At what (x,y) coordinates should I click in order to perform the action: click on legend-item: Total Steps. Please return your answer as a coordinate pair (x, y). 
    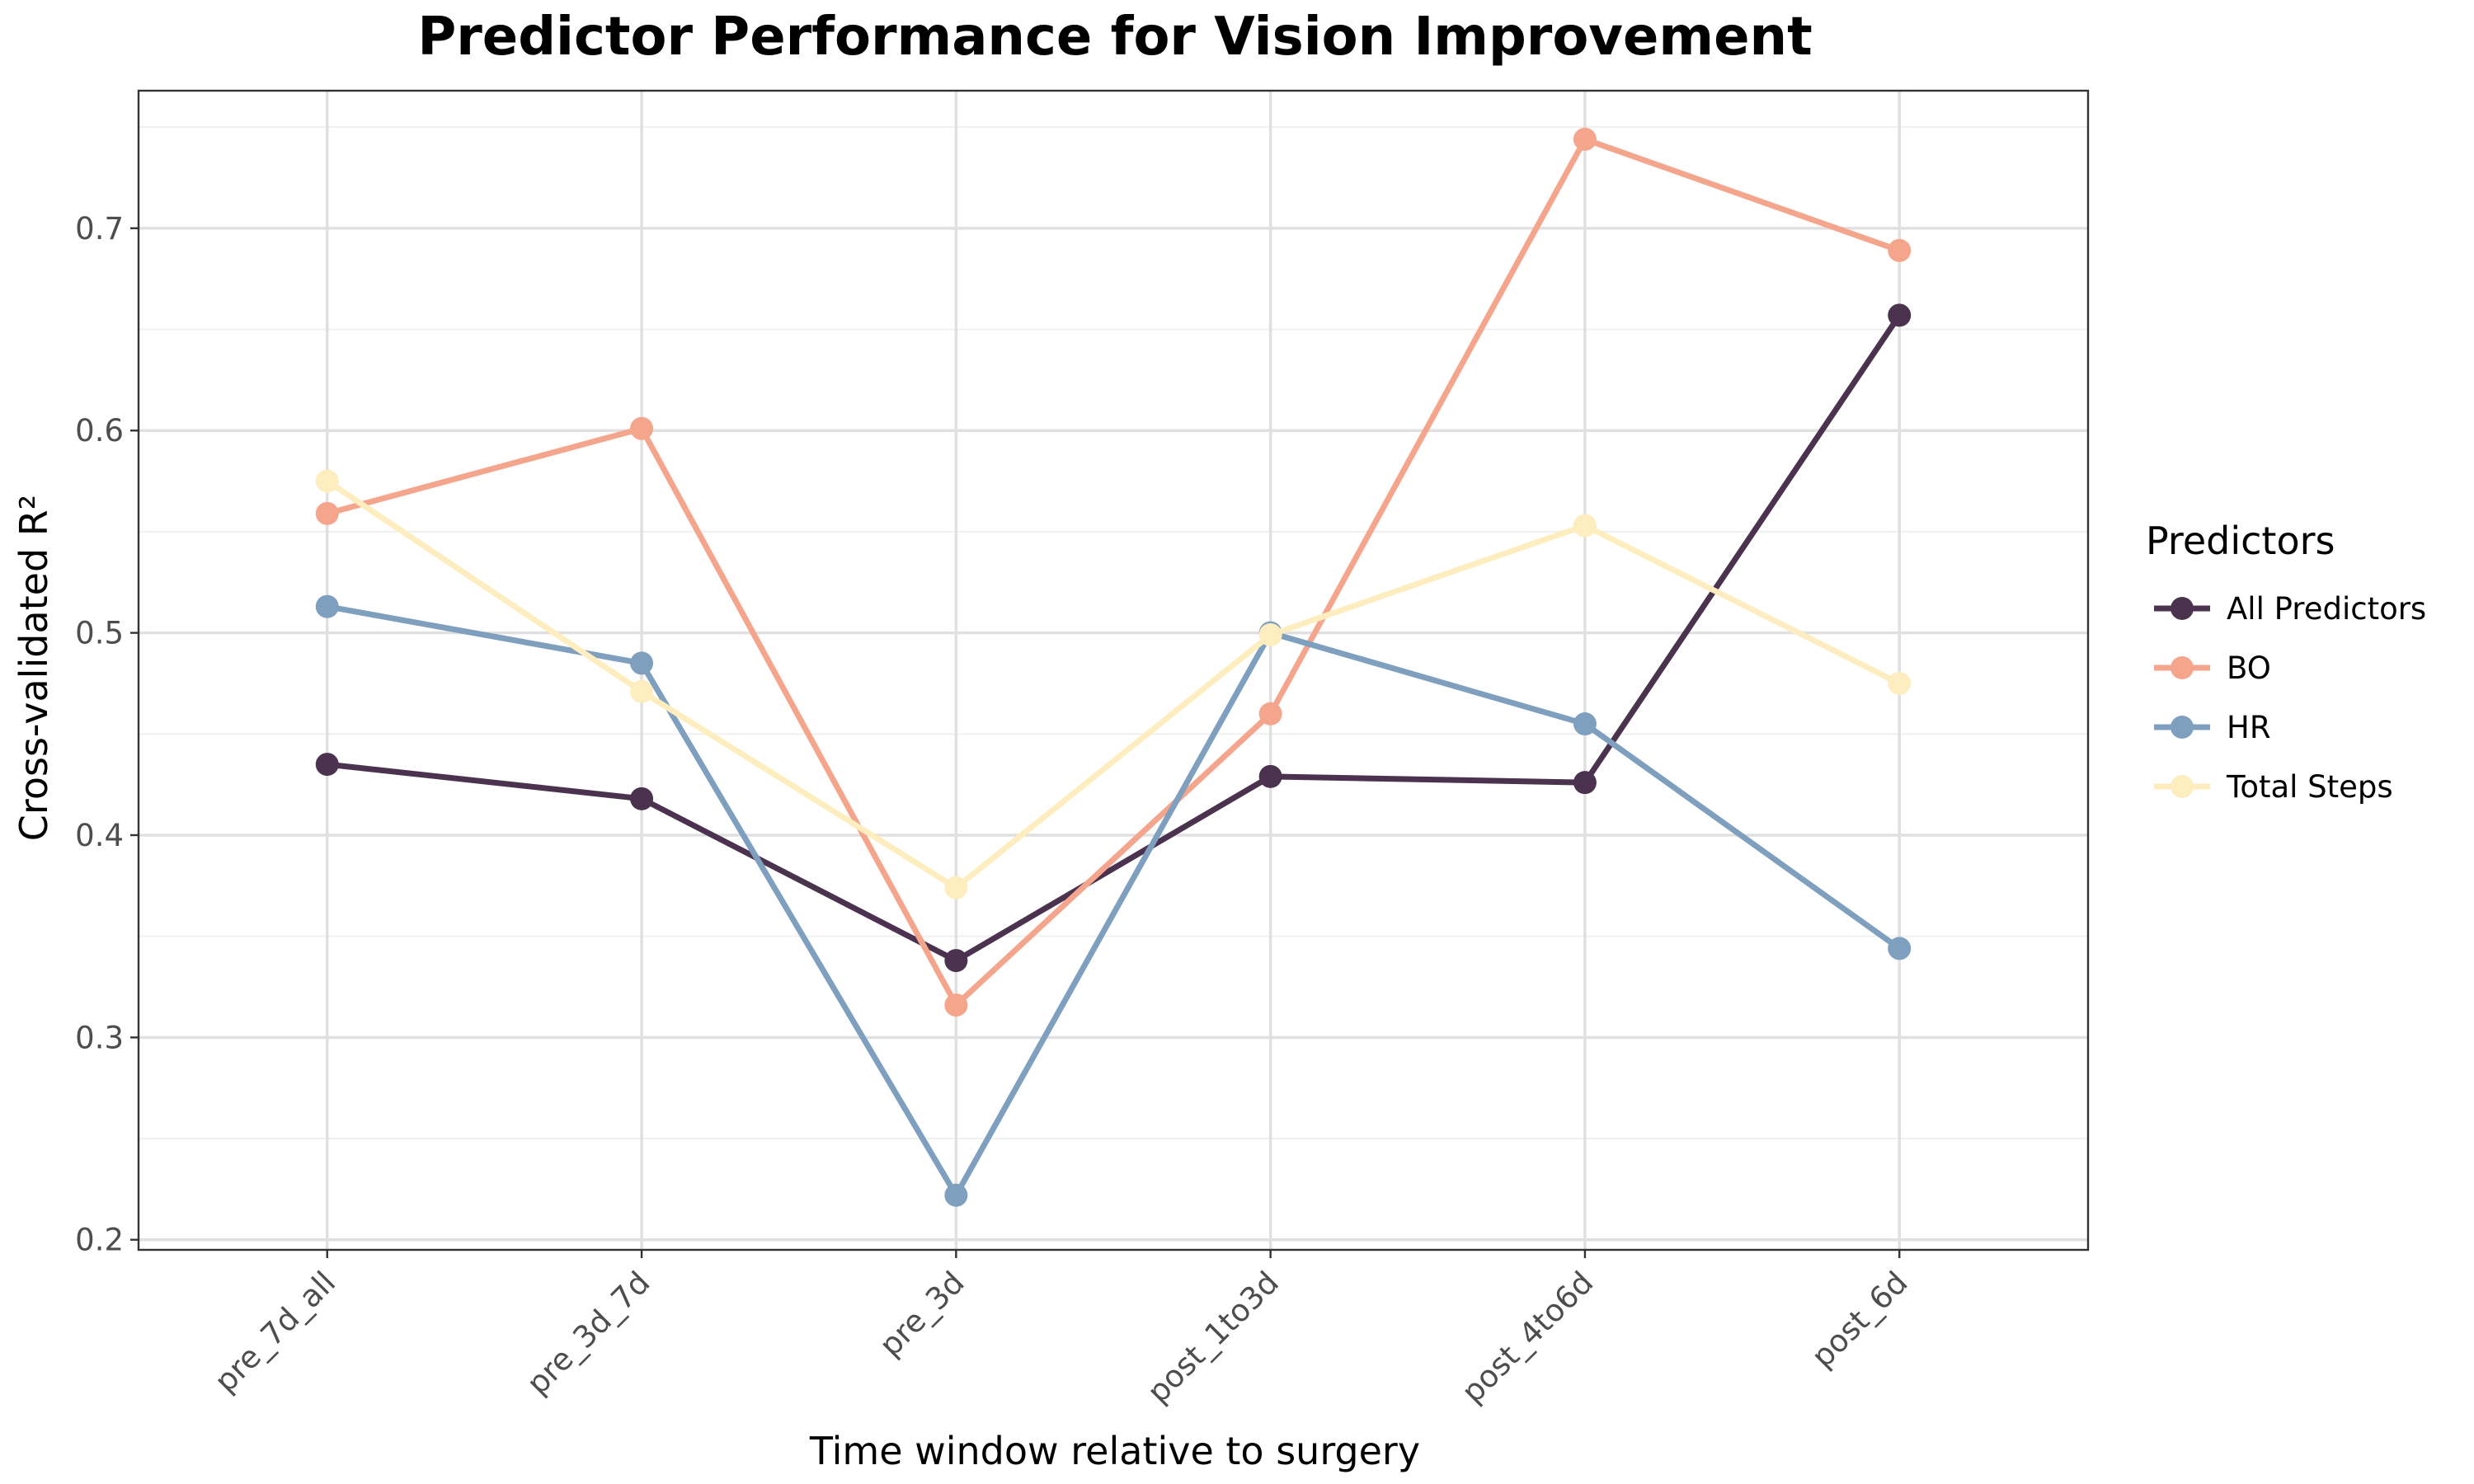
    Looking at the image, I should click on (2273, 787).